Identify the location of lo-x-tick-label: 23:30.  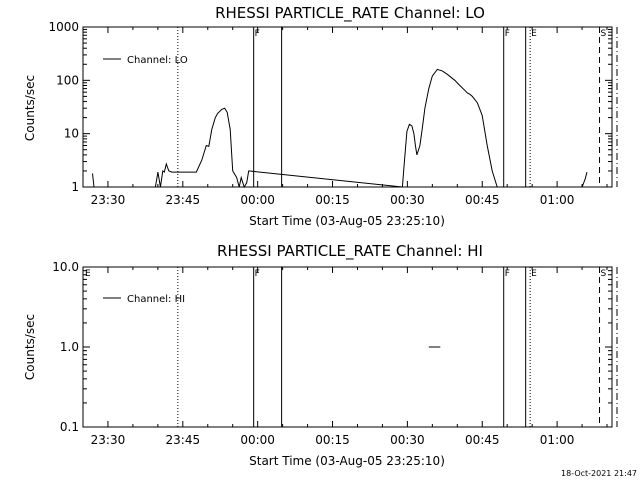
(108, 200).